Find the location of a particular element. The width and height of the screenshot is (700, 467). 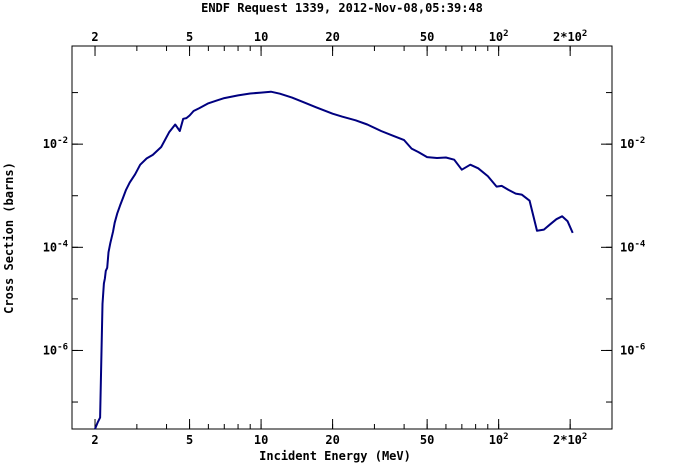

x-tick-label-top: 2*102 is located at coordinates (570, 36).